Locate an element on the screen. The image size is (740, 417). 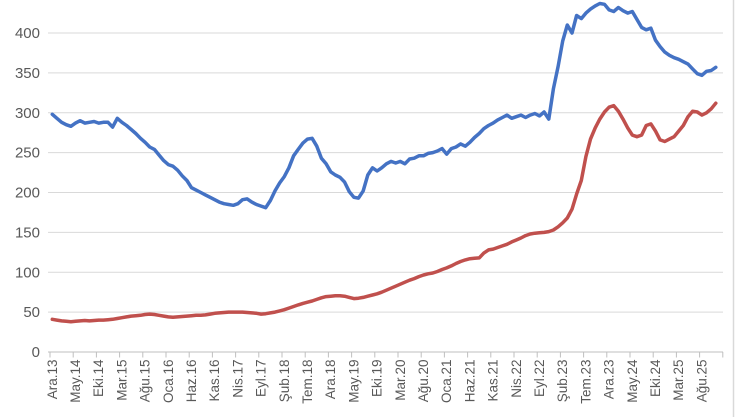
x-axis-tick-label: Mar.20 is located at coordinates (400, 380).